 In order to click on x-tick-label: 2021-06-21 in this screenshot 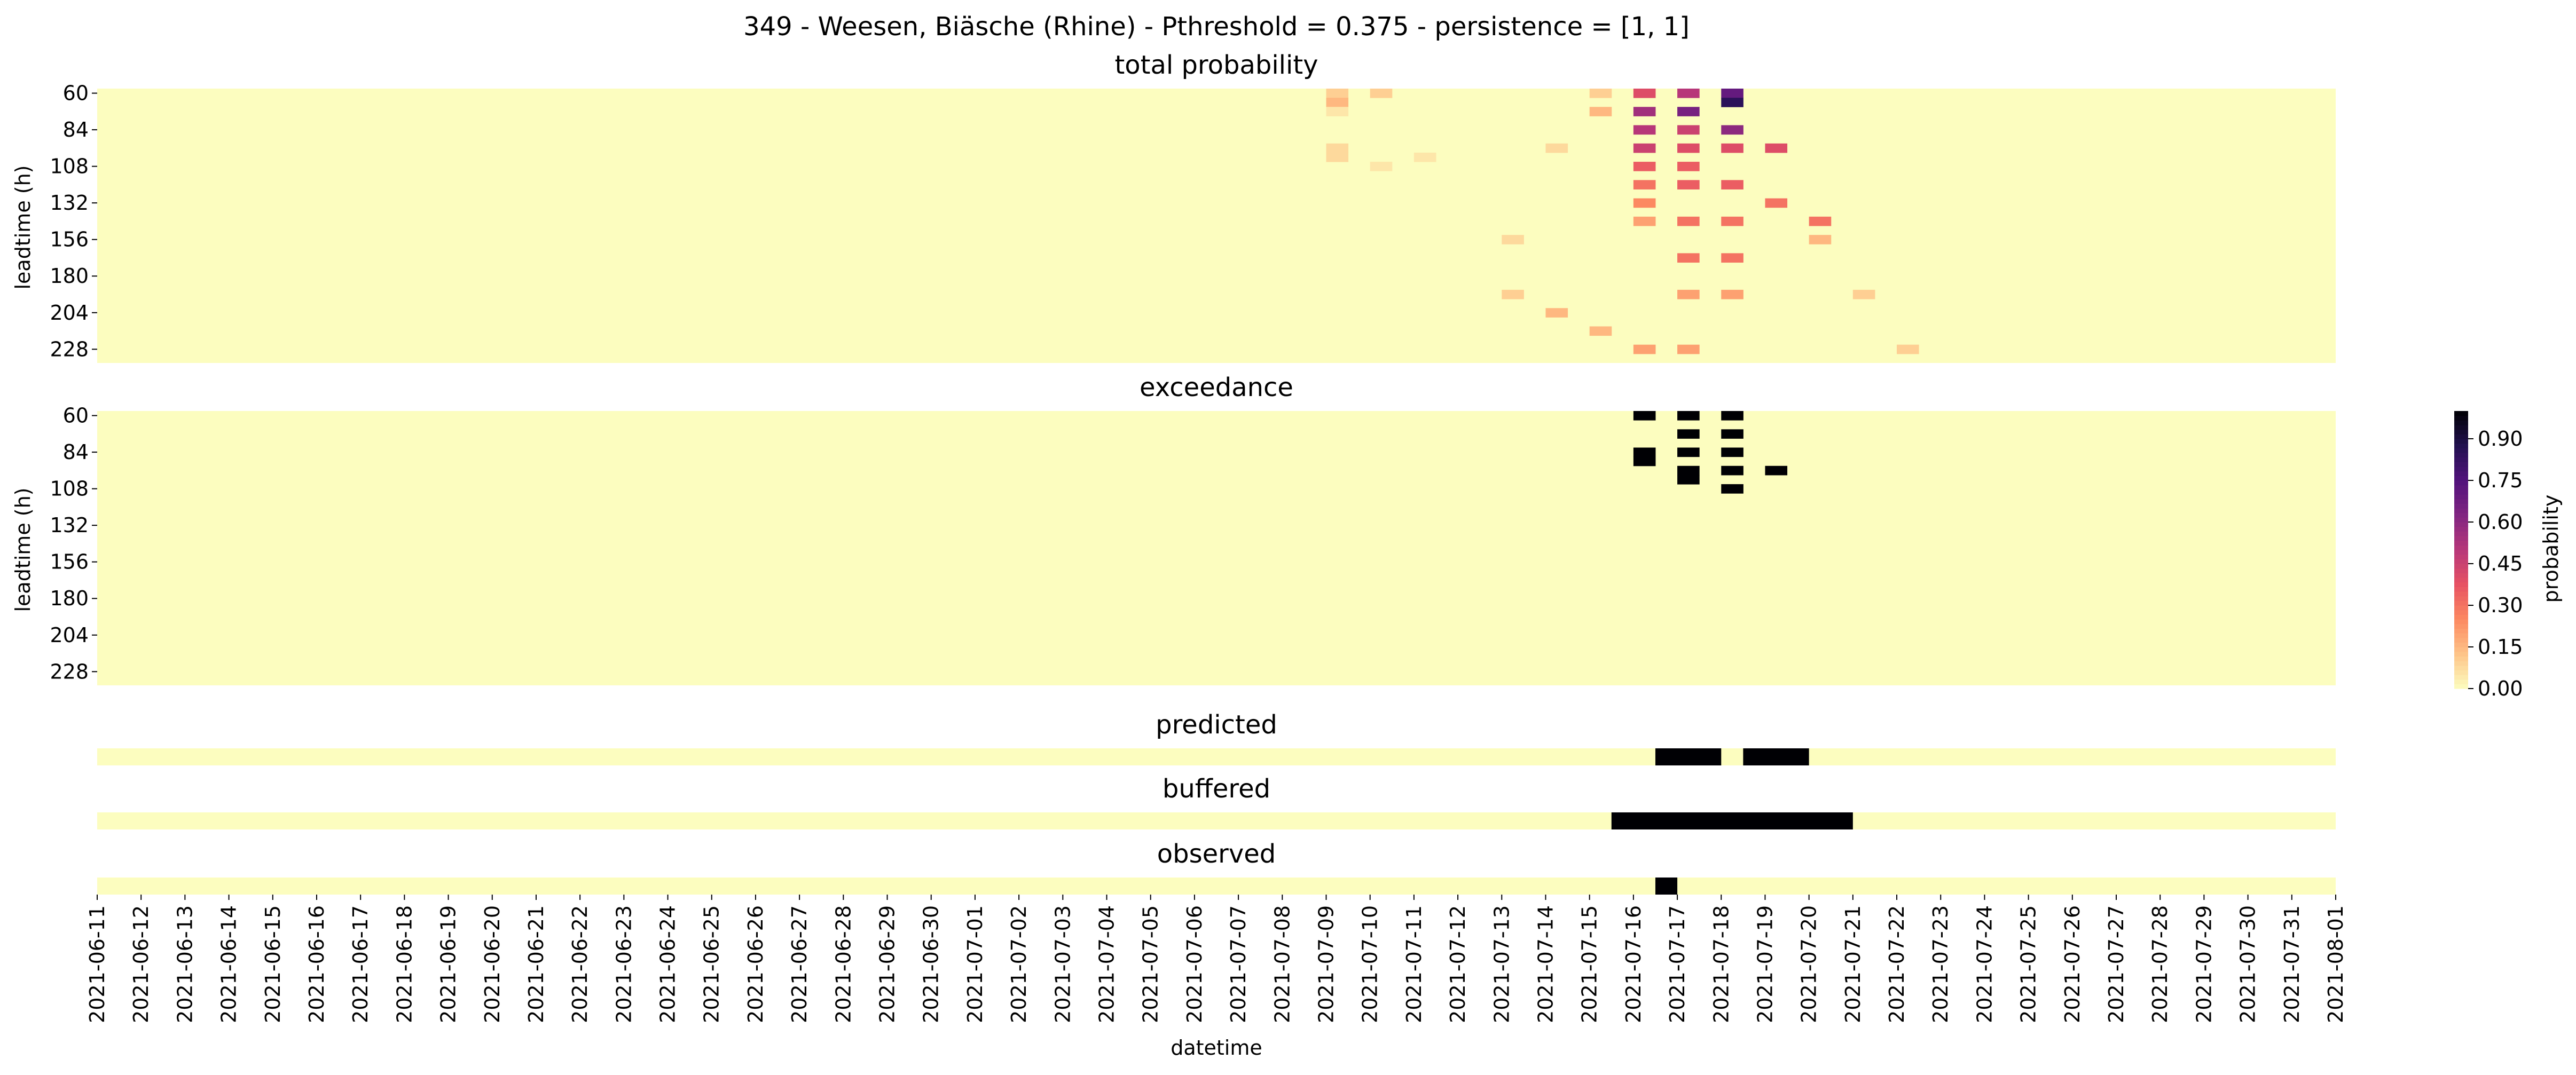, I will do `click(536, 964)`.